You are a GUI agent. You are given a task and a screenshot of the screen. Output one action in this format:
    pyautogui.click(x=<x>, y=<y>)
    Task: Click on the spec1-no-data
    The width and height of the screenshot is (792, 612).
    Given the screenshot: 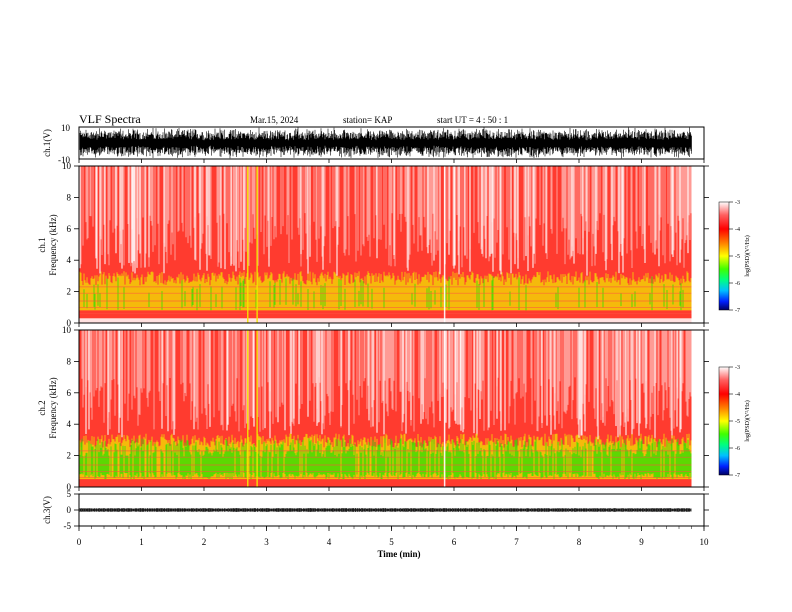 What is the action you would take?
    pyautogui.click(x=697, y=244)
    